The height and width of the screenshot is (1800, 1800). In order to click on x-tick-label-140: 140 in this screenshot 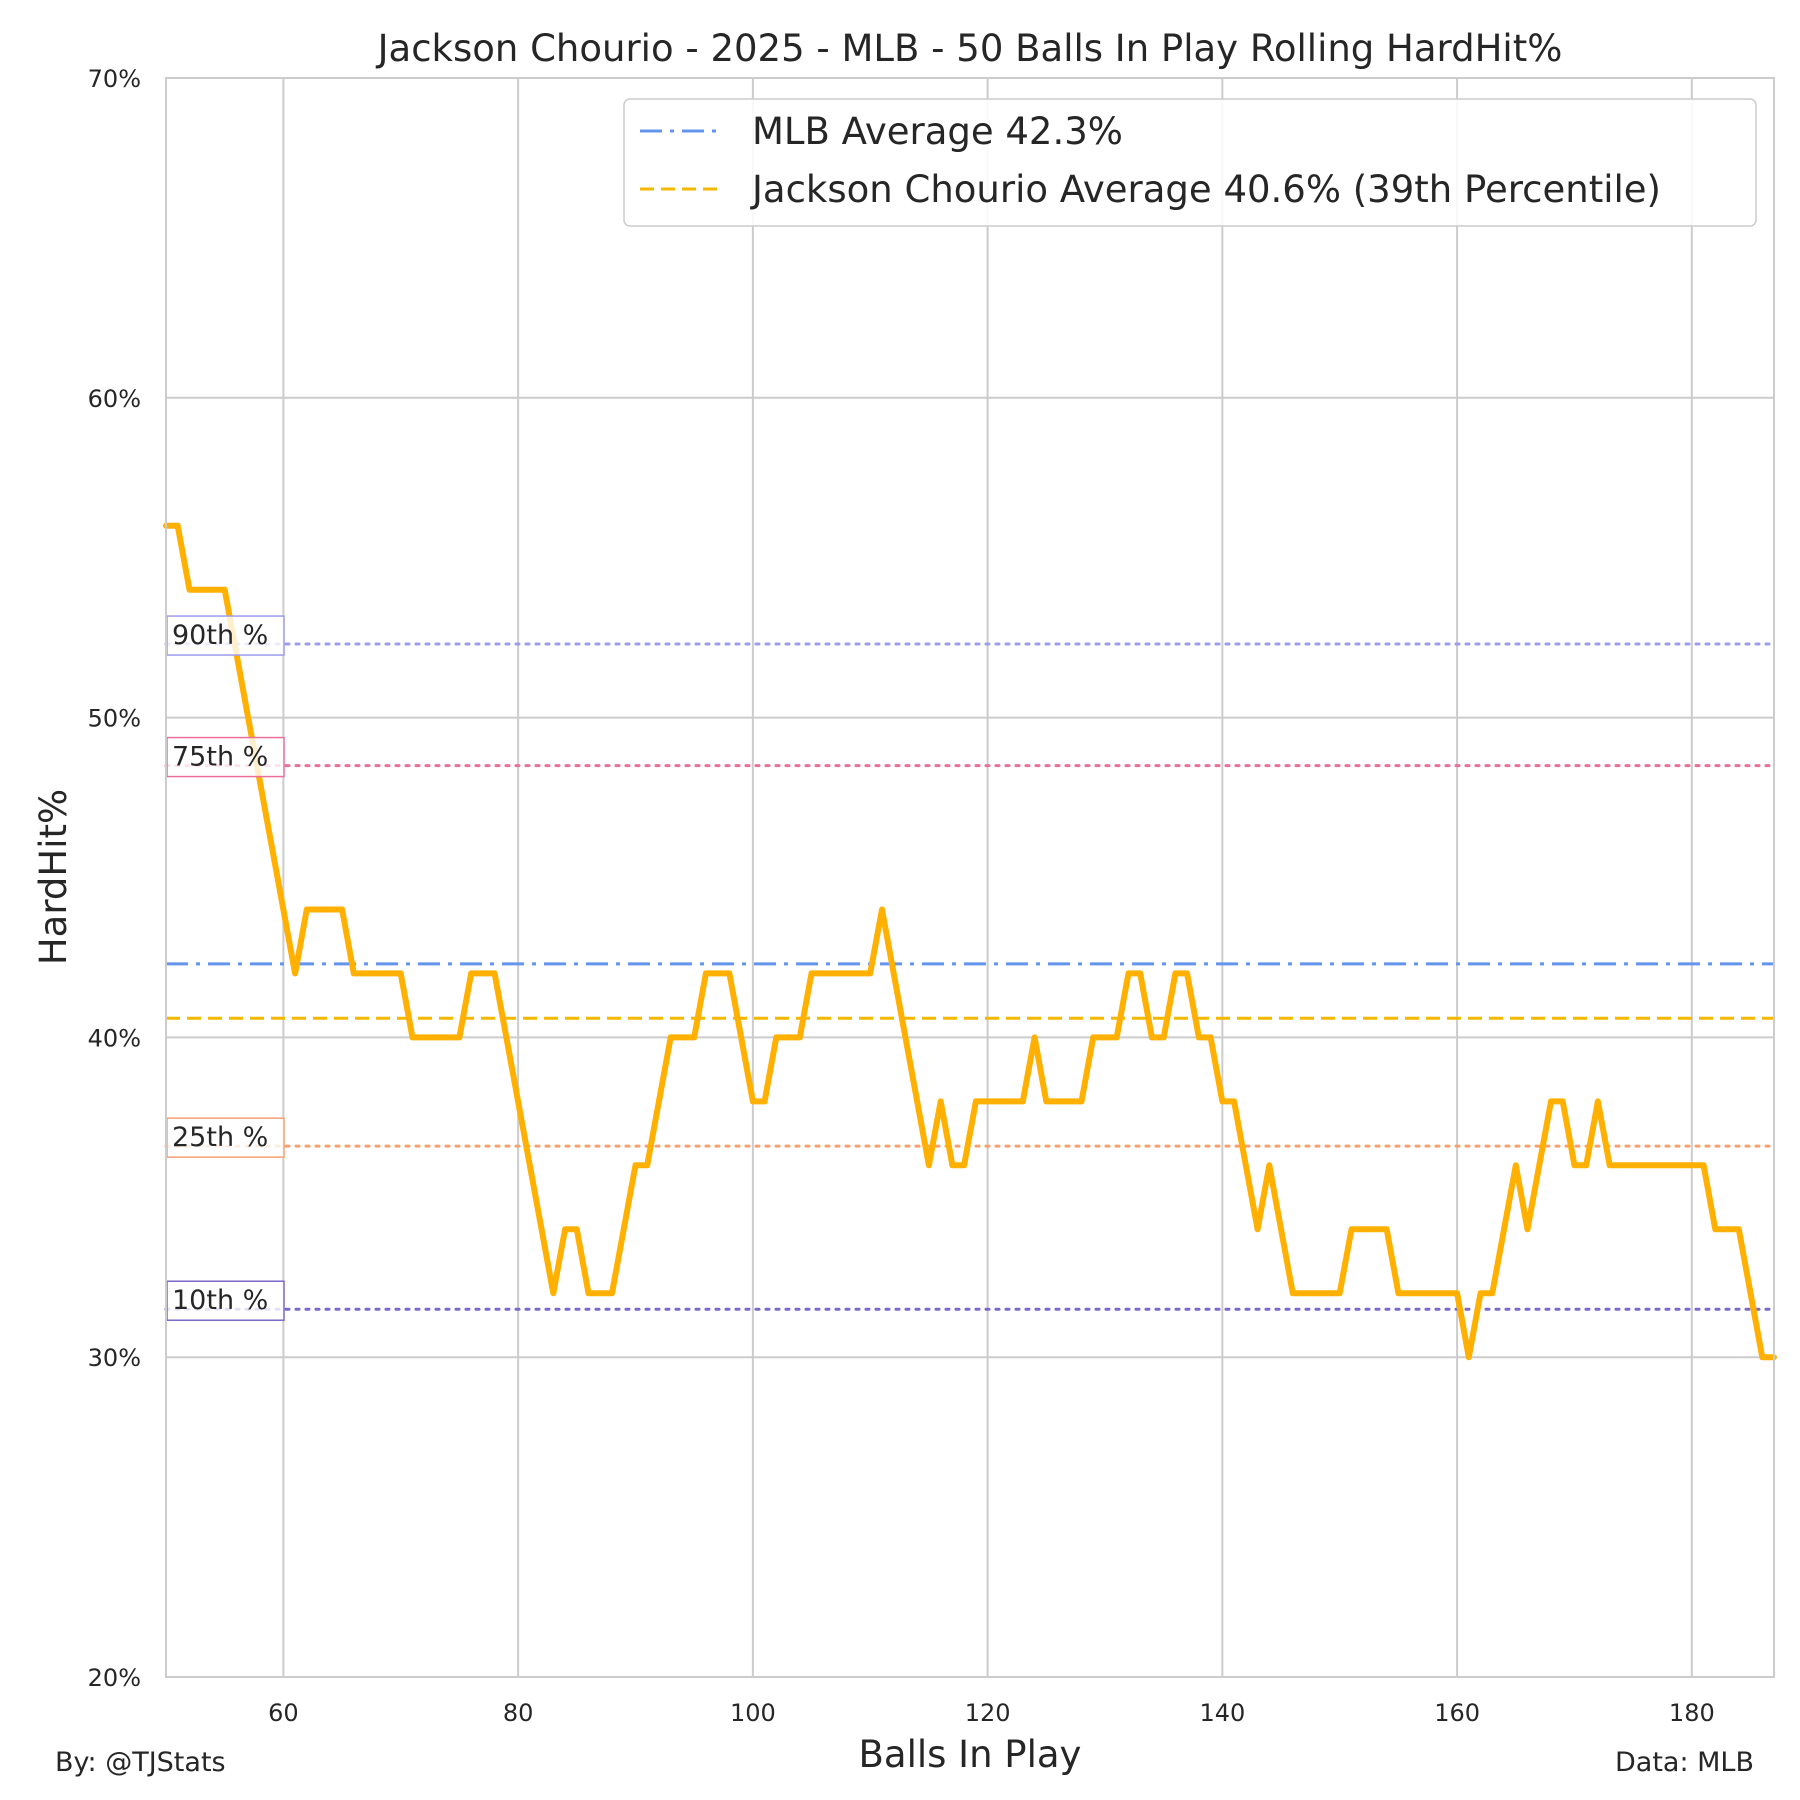, I will do `click(1222, 1713)`.